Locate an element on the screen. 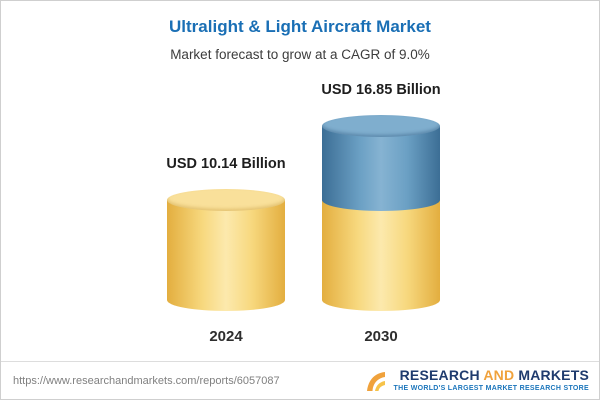  bar-2030-blue-segment is located at coordinates (381, 168).